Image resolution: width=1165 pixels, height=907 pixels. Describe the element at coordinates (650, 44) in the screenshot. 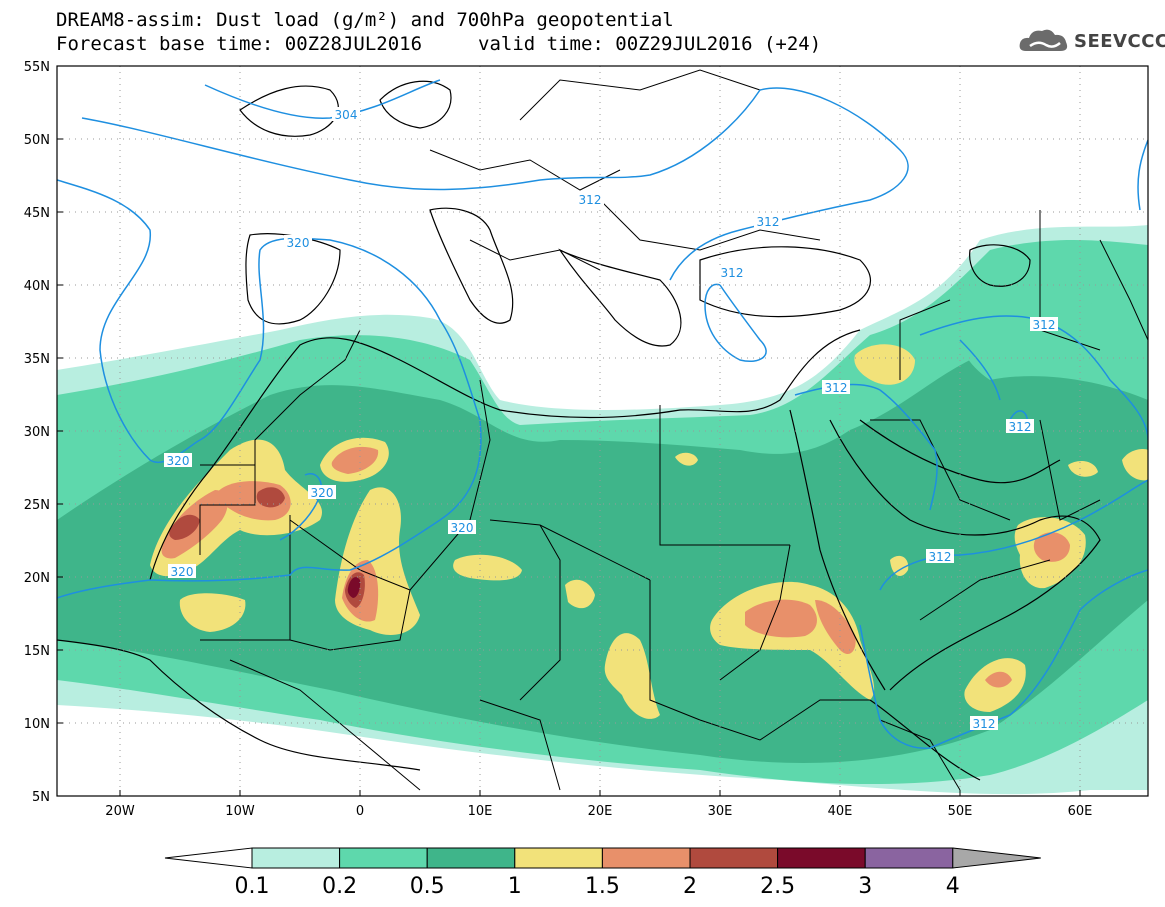

I see `valid-time: valid time: 00Z29JUL2016 (+24)` at that location.